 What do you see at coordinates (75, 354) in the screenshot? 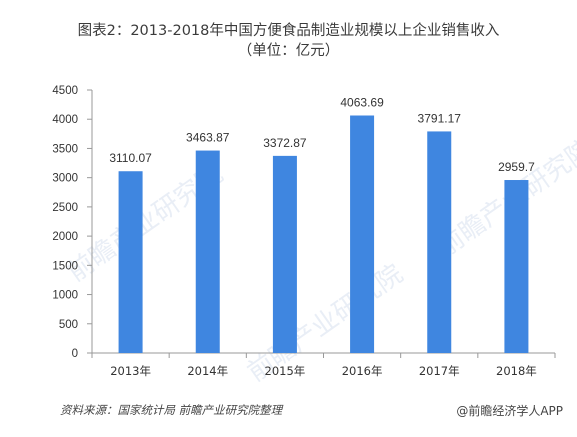
I see `y-tick-label: 0` at bounding box center [75, 354].